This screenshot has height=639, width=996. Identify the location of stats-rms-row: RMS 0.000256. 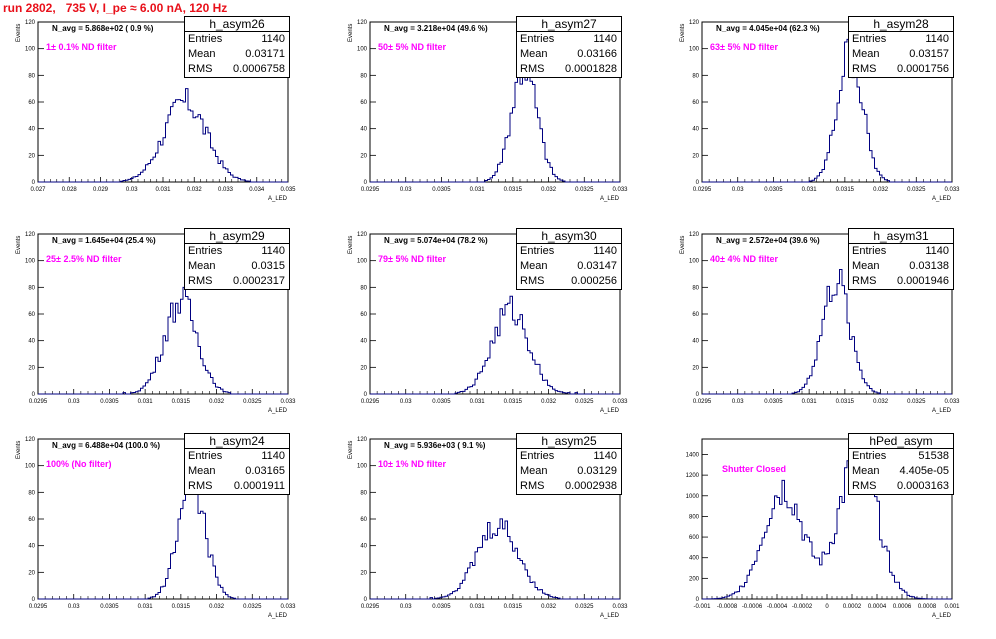
(569, 281).